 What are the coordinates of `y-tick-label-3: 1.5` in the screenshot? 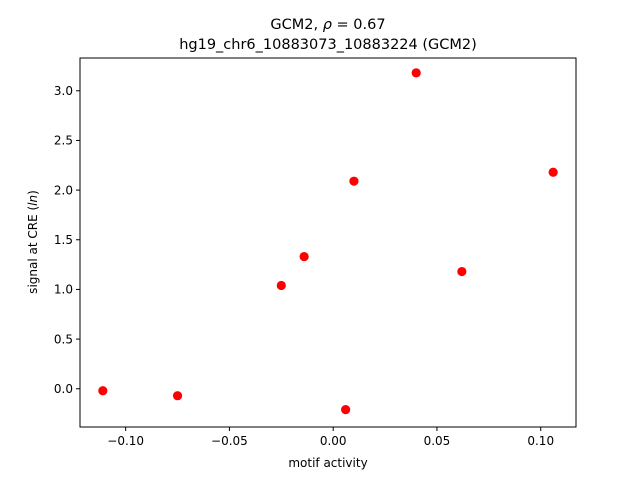 It's located at (63, 240).